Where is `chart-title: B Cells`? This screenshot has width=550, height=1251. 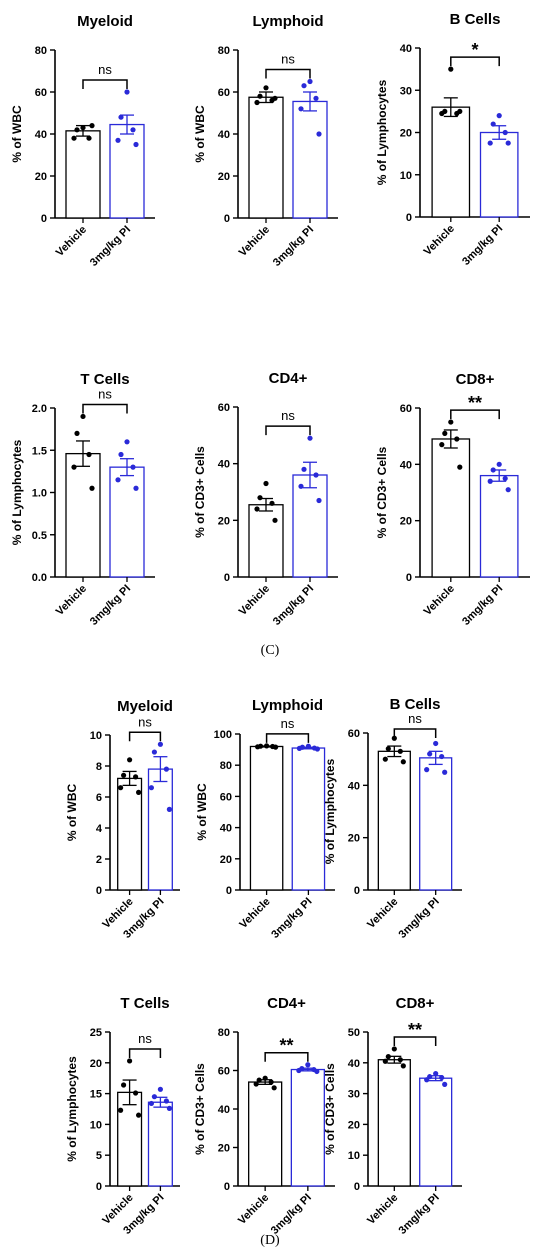 chart-title: B Cells is located at coordinates (475, 19).